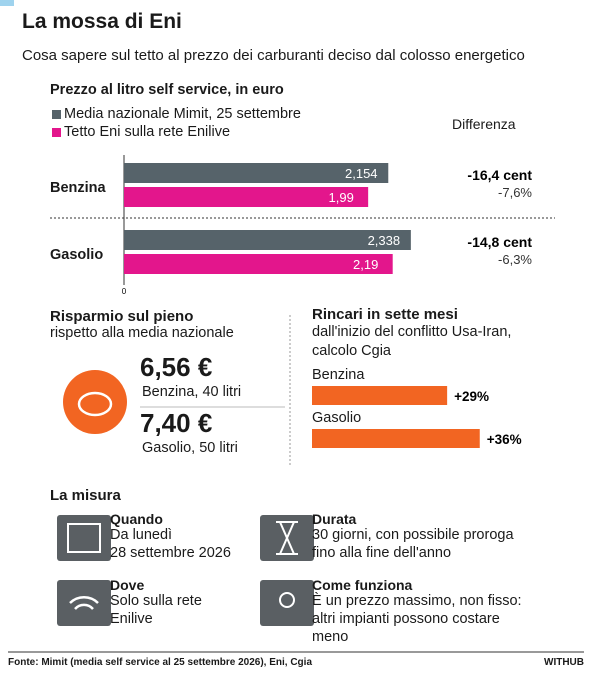  Describe the element at coordinates (7, 3) in the screenshot. I see `accent` at that location.